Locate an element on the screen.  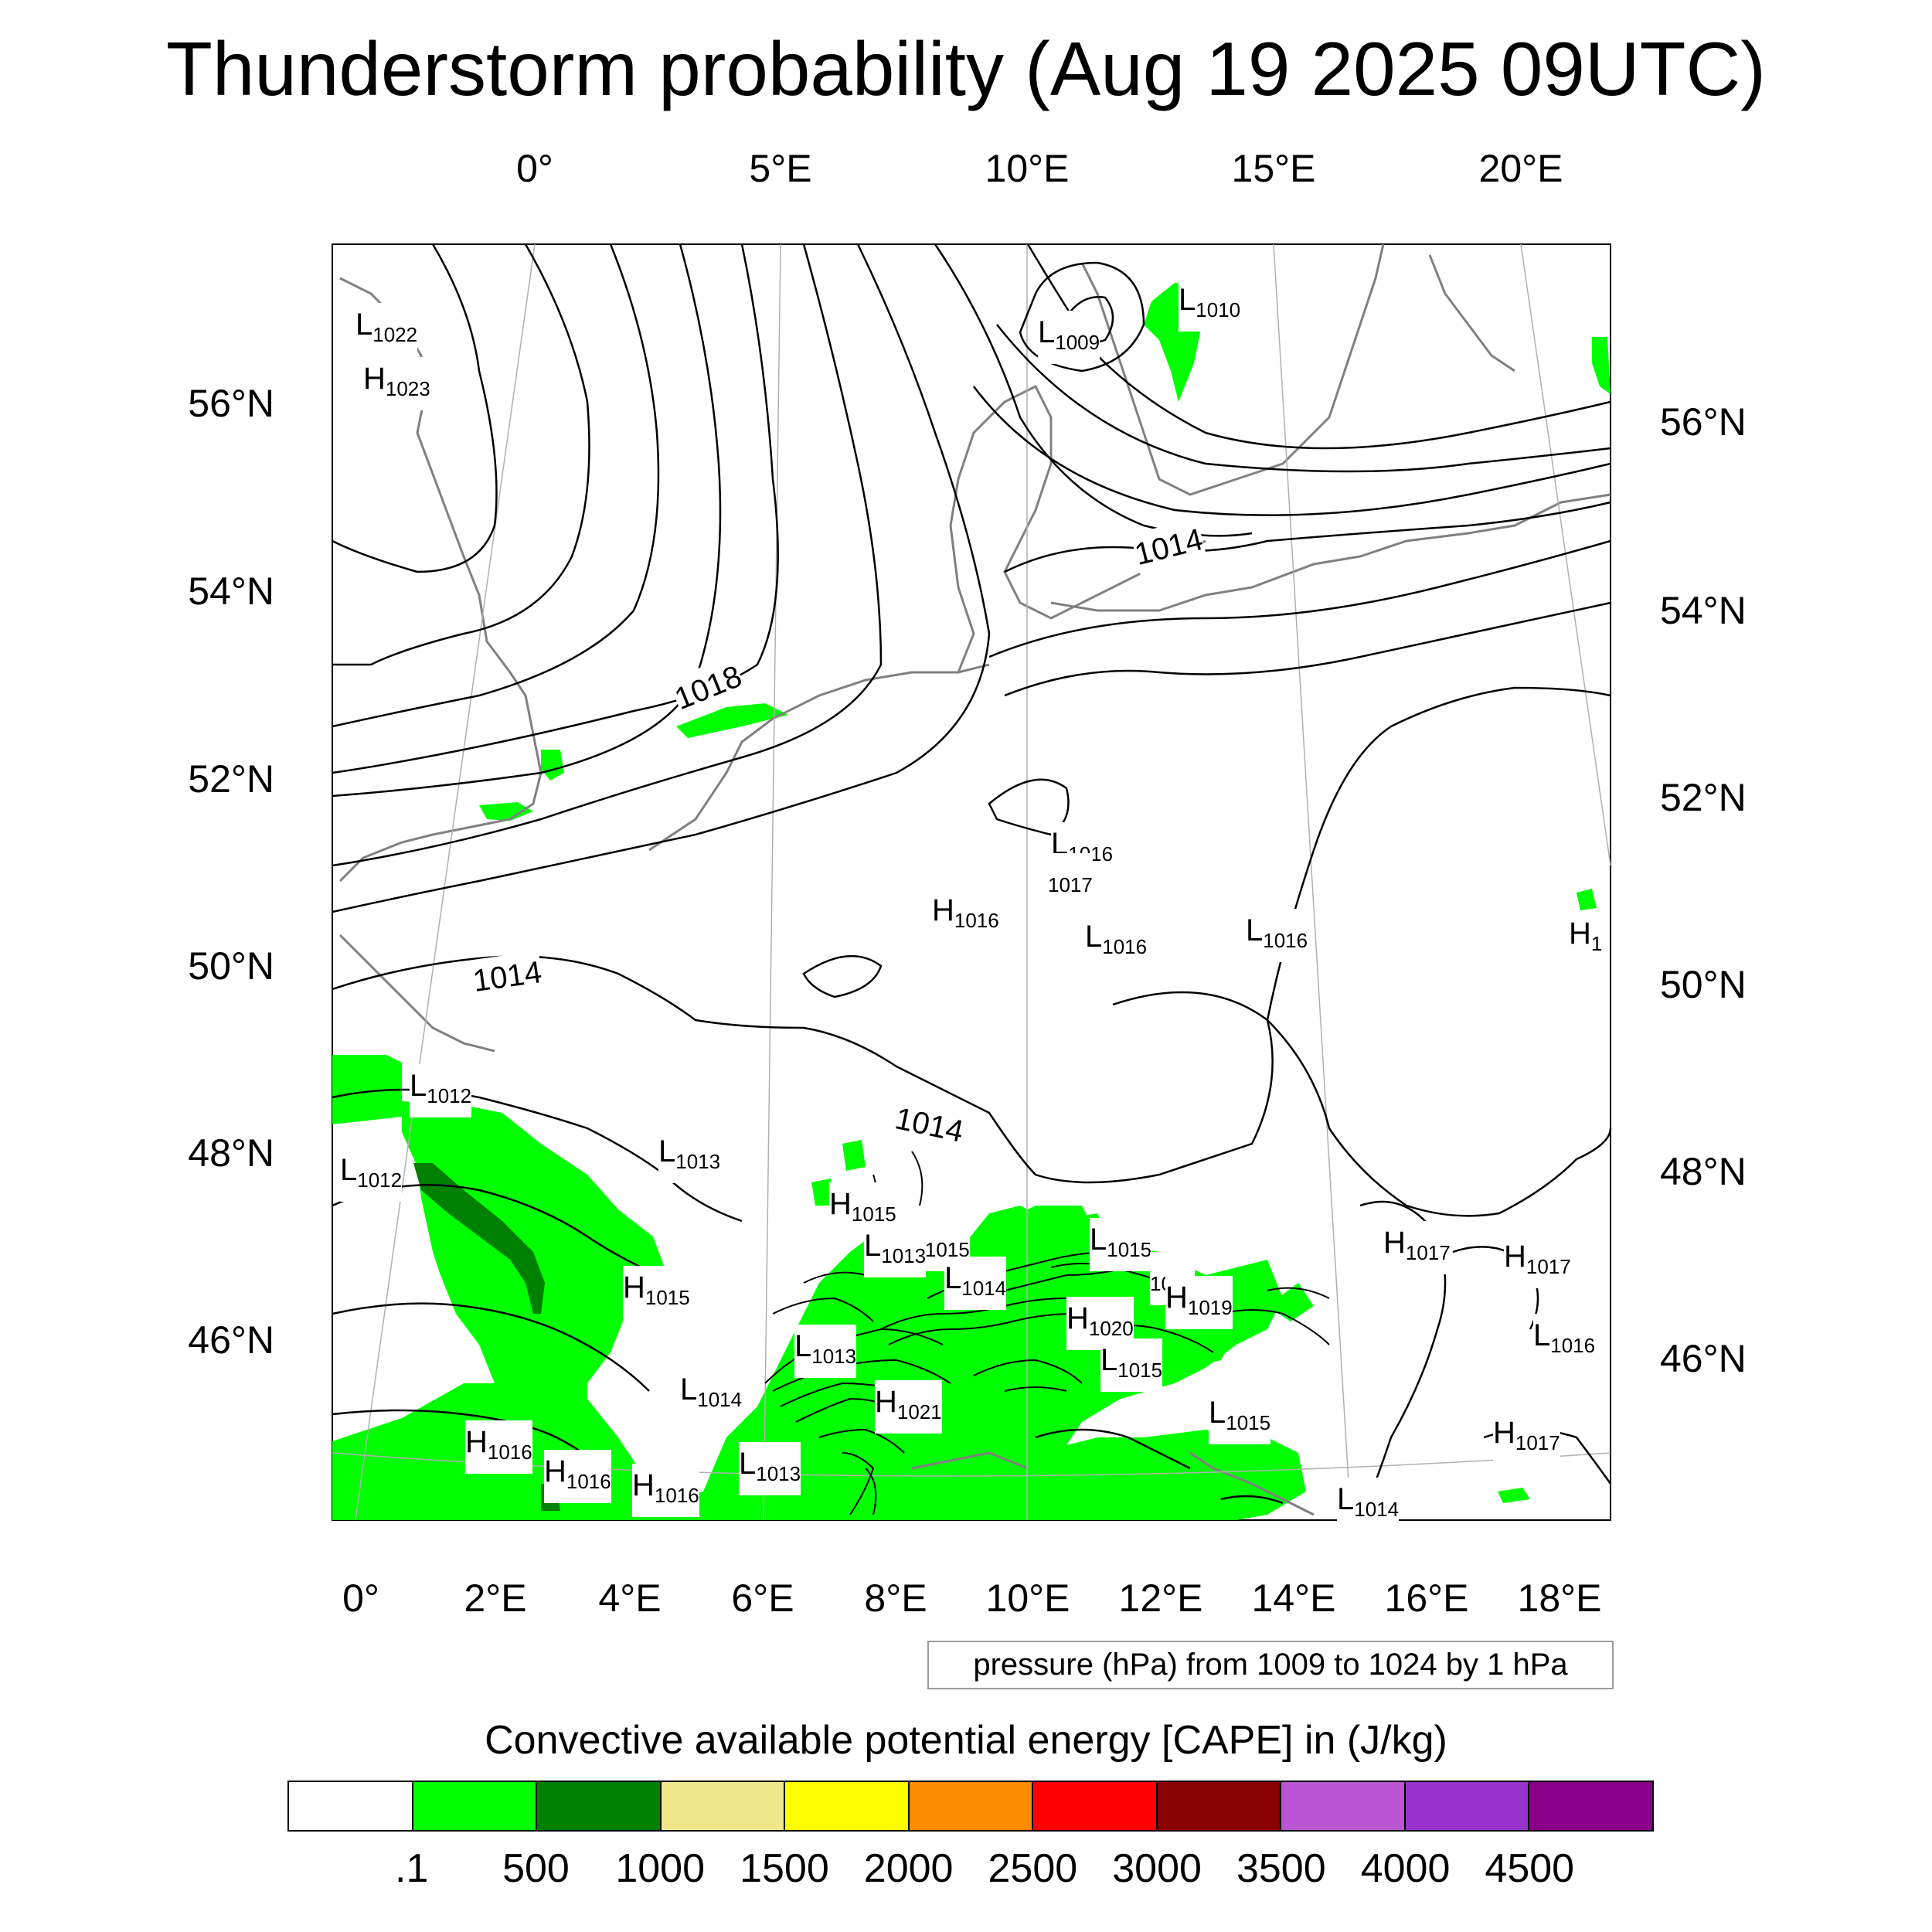
pressure-center-label: H1015 is located at coordinates (656, 1292).